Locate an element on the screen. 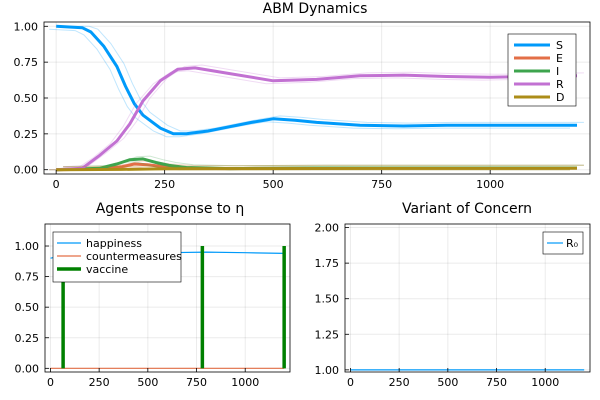 The height and width of the screenshot is (400, 600). y-tick-label: 1.75 is located at coordinates (327, 263).